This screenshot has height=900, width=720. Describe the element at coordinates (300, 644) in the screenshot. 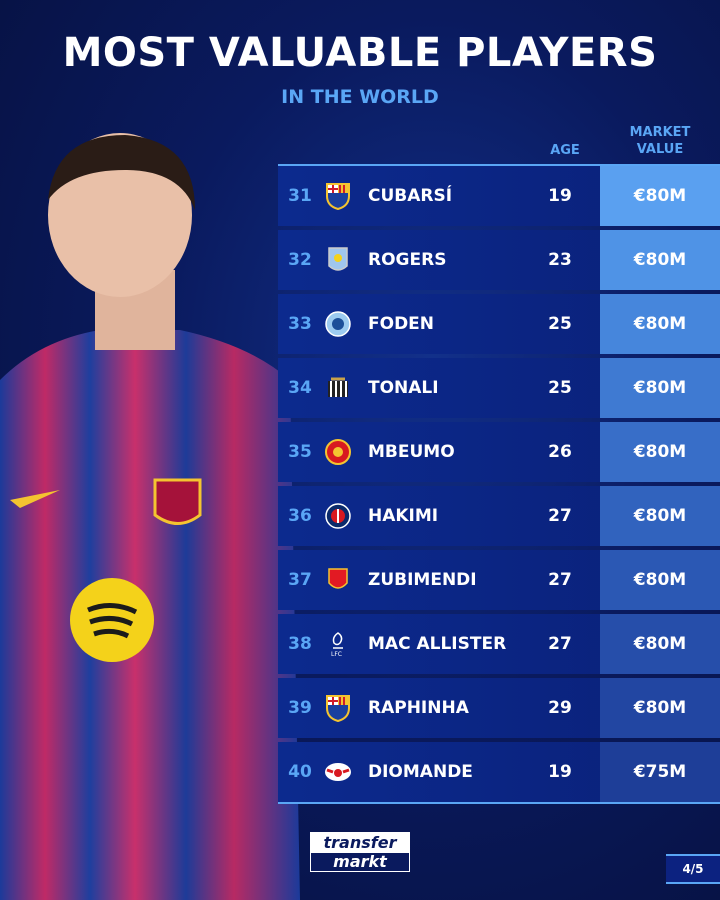

I see `rank: 38` at that location.